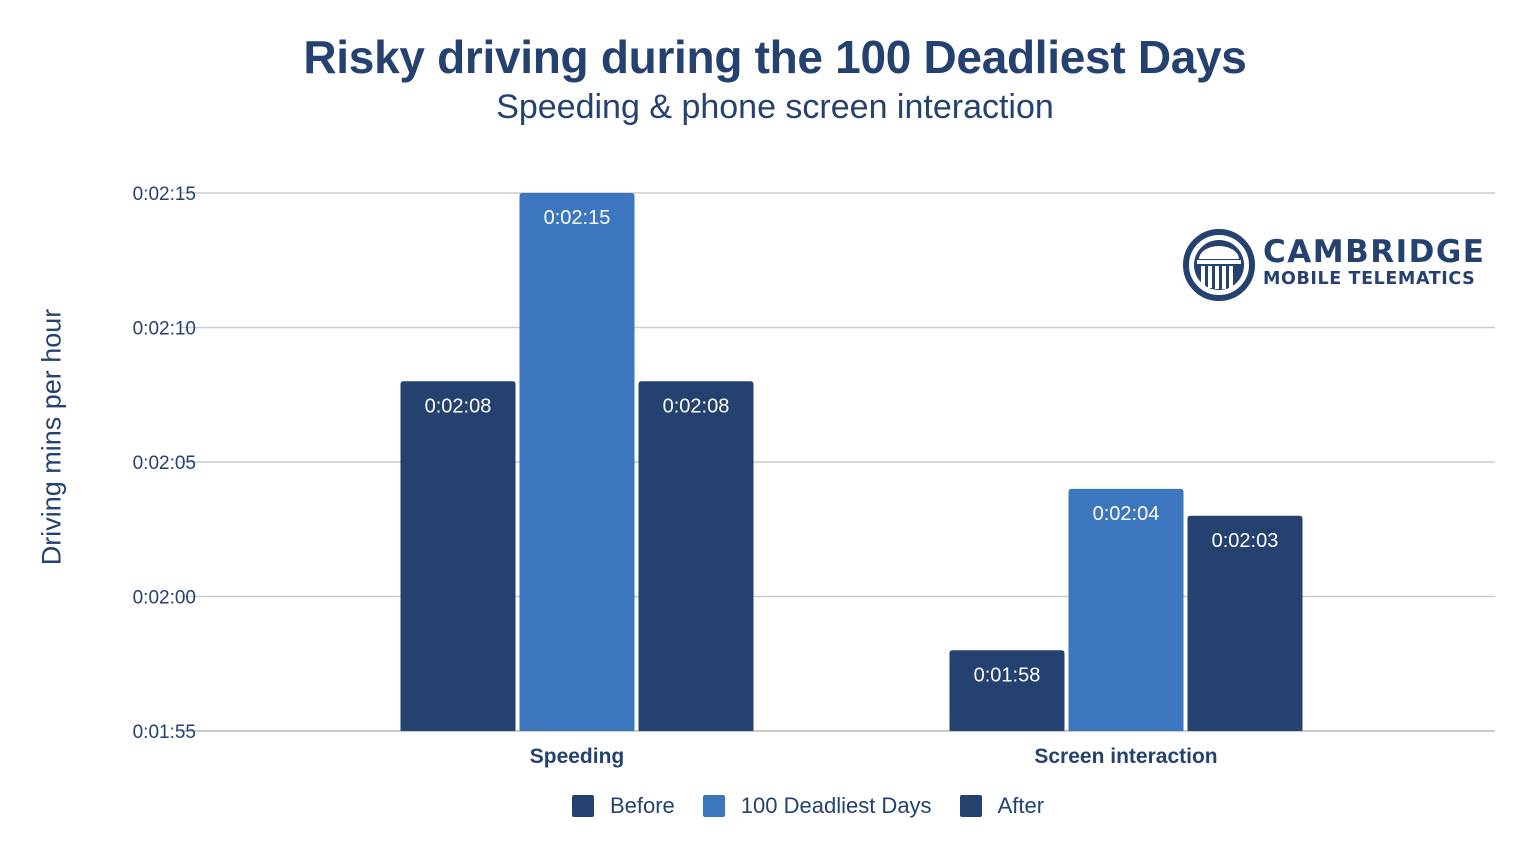 The width and height of the screenshot is (1536, 848). What do you see at coordinates (1245, 541) in the screenshot?
I see `data-label: 0:02:03` at bounding box center [1245, 541].